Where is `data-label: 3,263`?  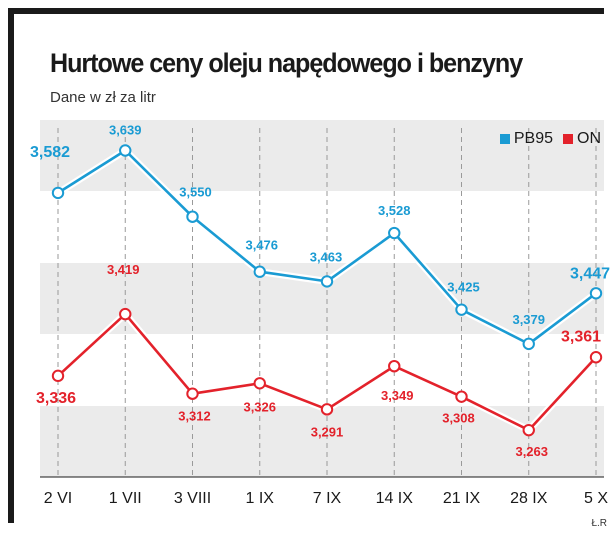 data-label: 3,263 is located at coordinates (531, 451).